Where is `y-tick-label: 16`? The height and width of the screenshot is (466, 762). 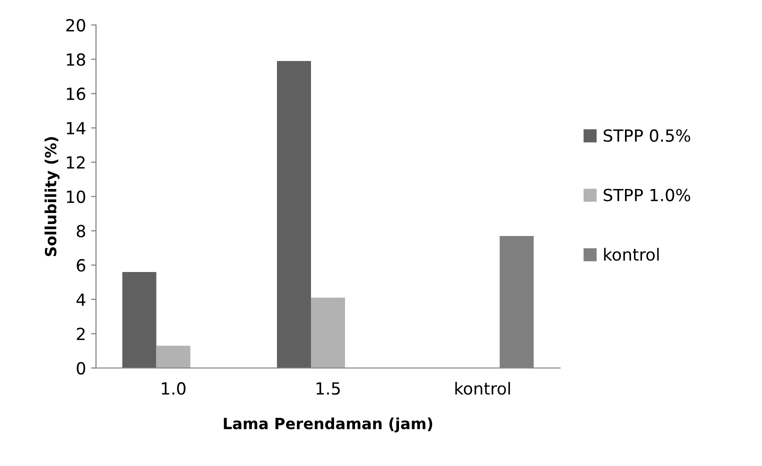 y-tick-label: 16 is located at coordinates (76, 94).